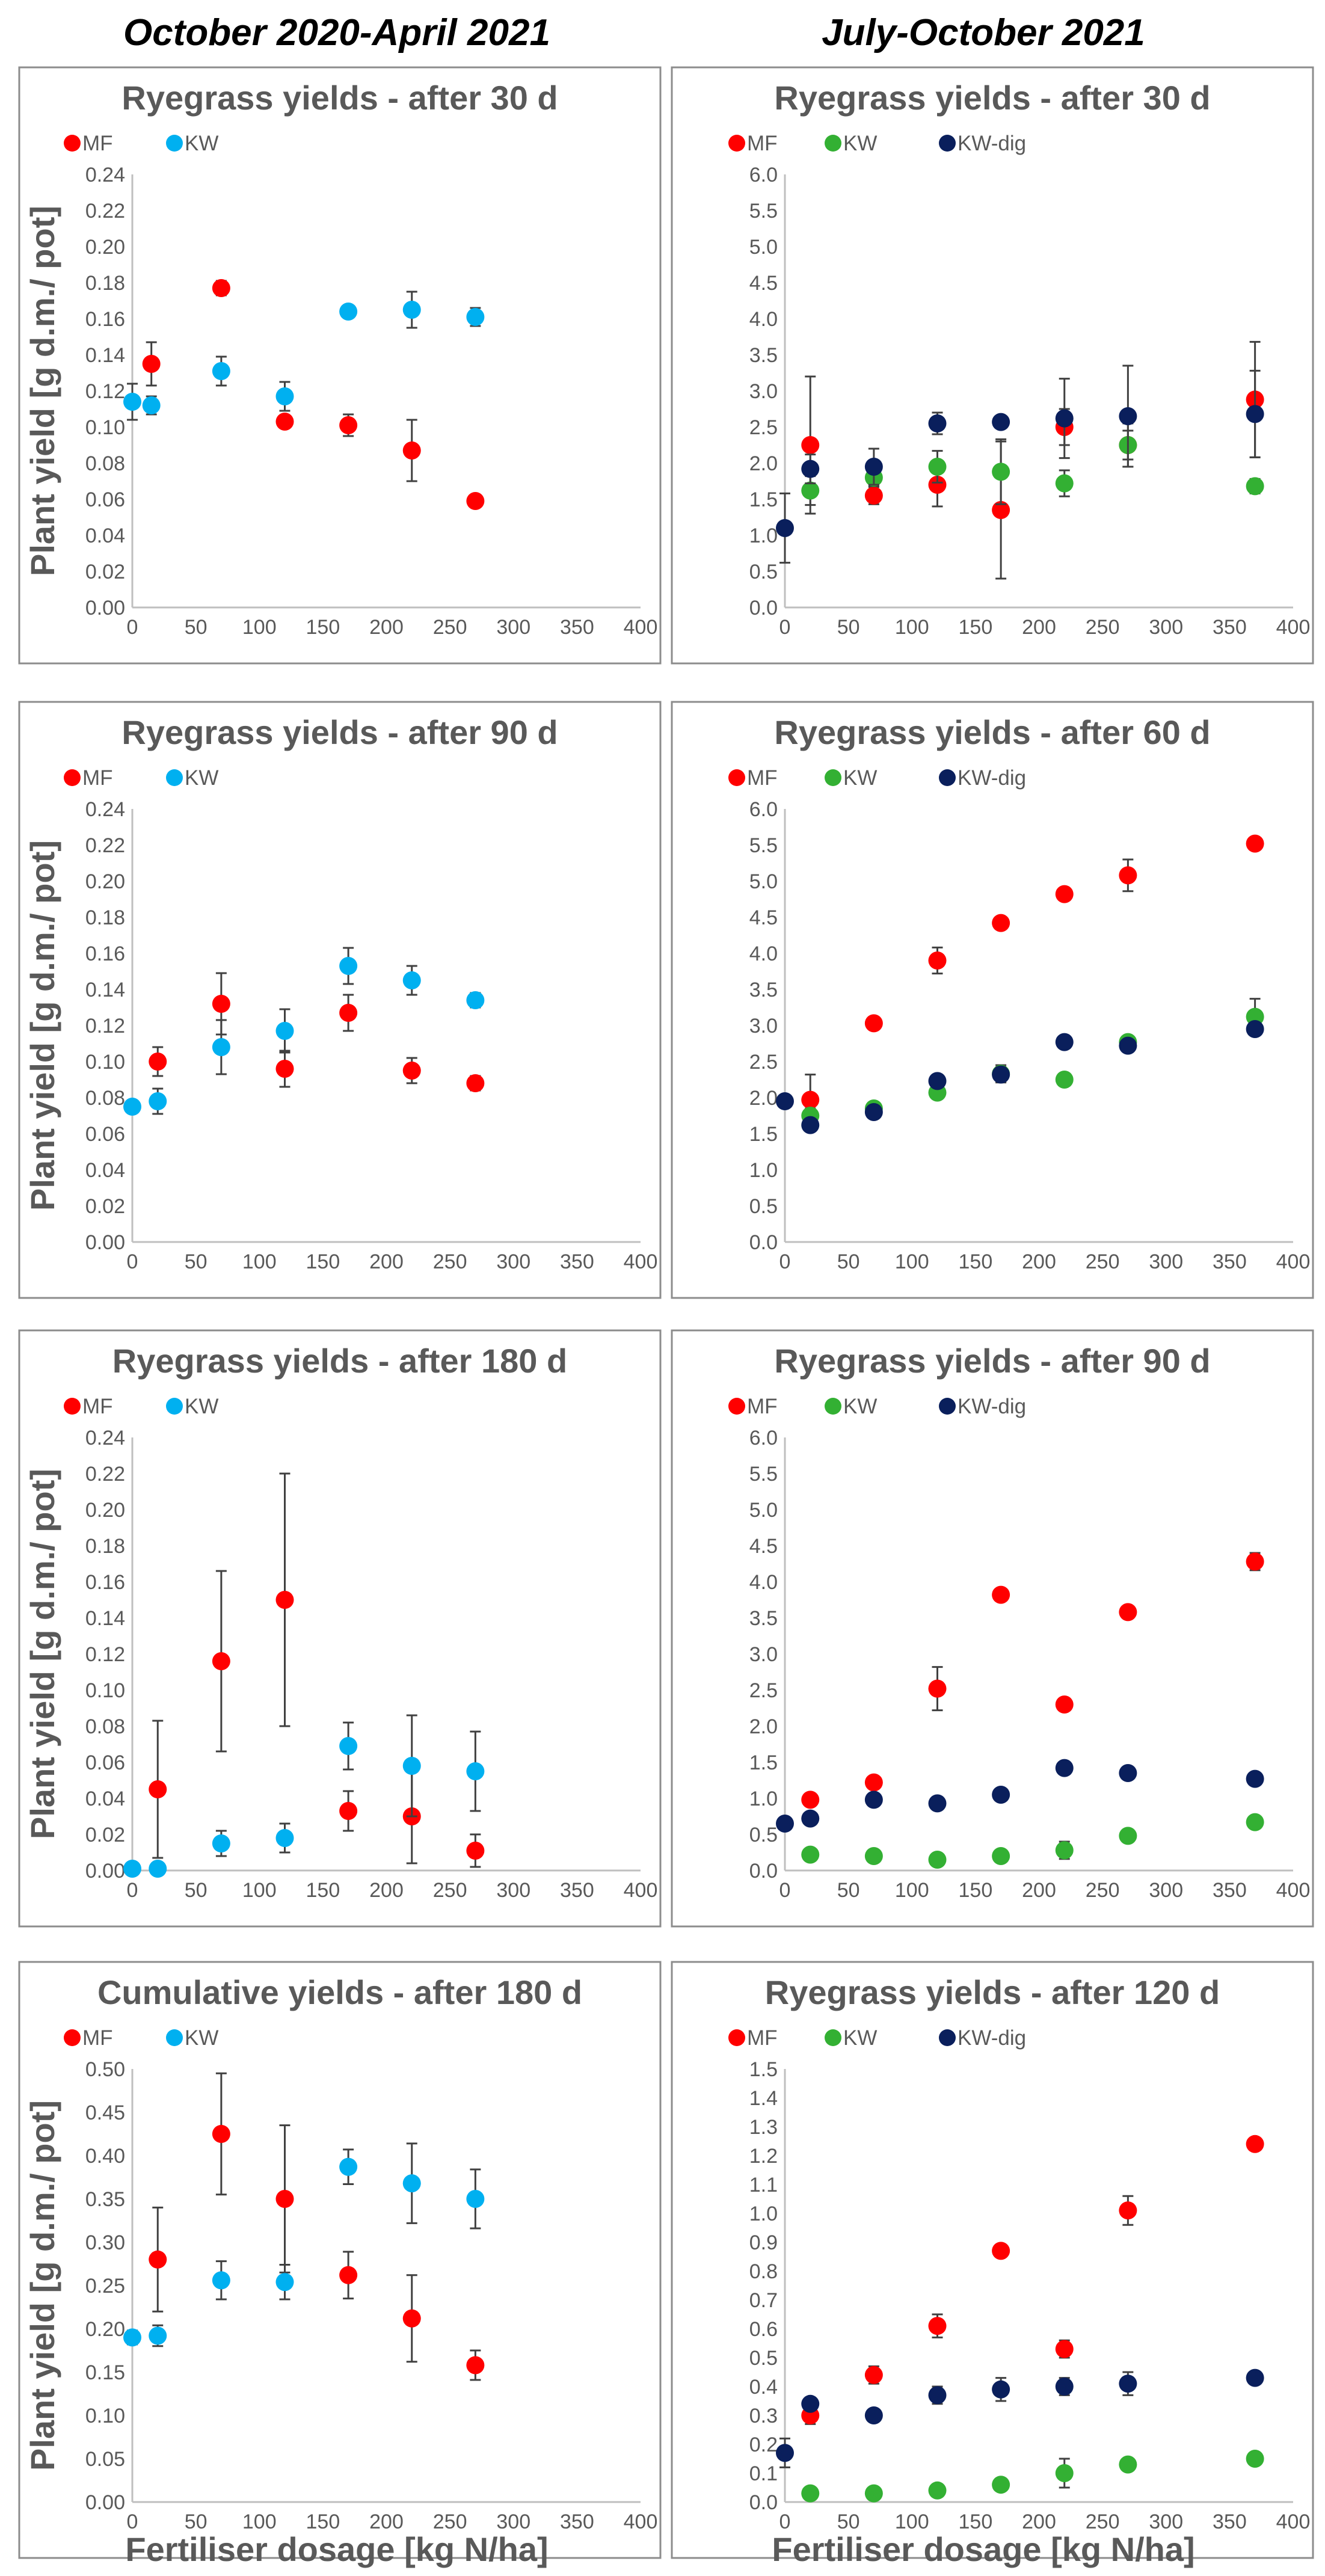 This screenshot has width=1325, height=2576. Describe the element at coordinates (763, 1026) in the screenshot. I see `y-tick-label: 3.0` at that location.